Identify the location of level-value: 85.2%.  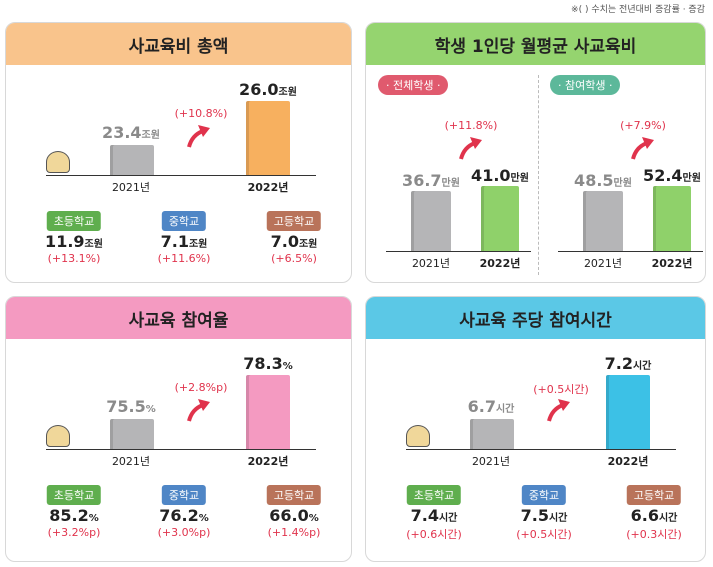
(74, 515).